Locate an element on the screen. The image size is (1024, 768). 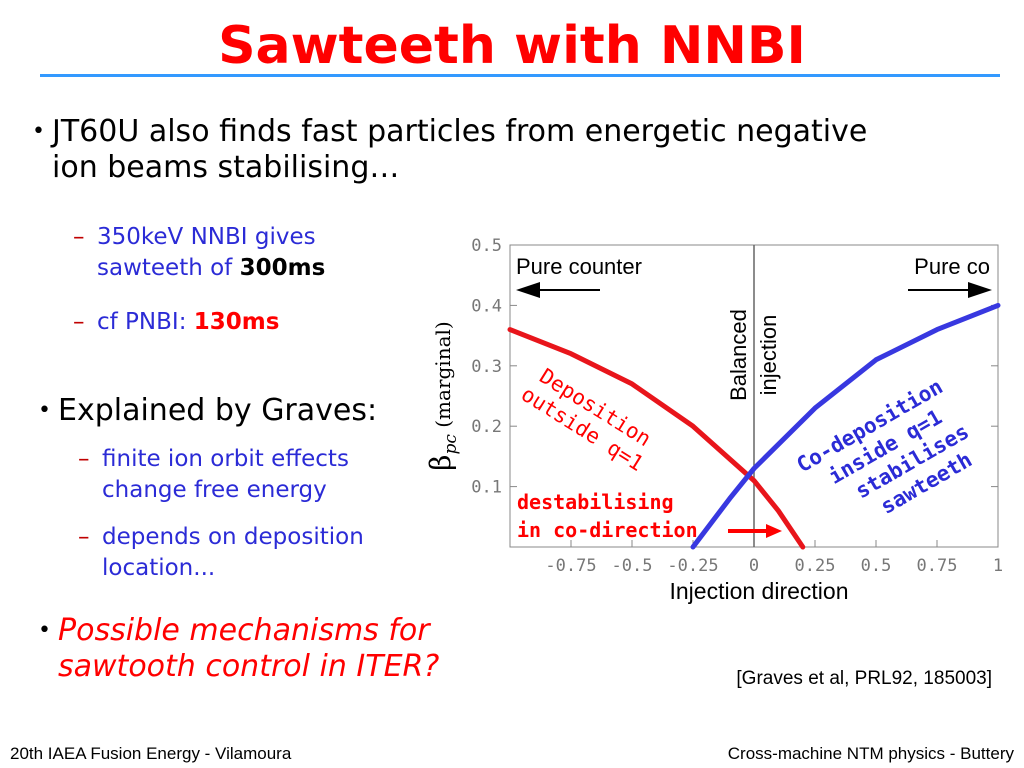
subbullet-deposition-line1: depends on deposition is located at coordinates (233, 537).